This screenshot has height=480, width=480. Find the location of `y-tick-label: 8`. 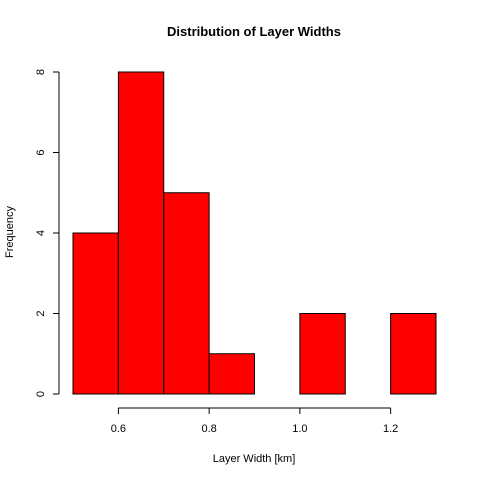

y-tick-label: 8 is located at coordinates (41, 72).